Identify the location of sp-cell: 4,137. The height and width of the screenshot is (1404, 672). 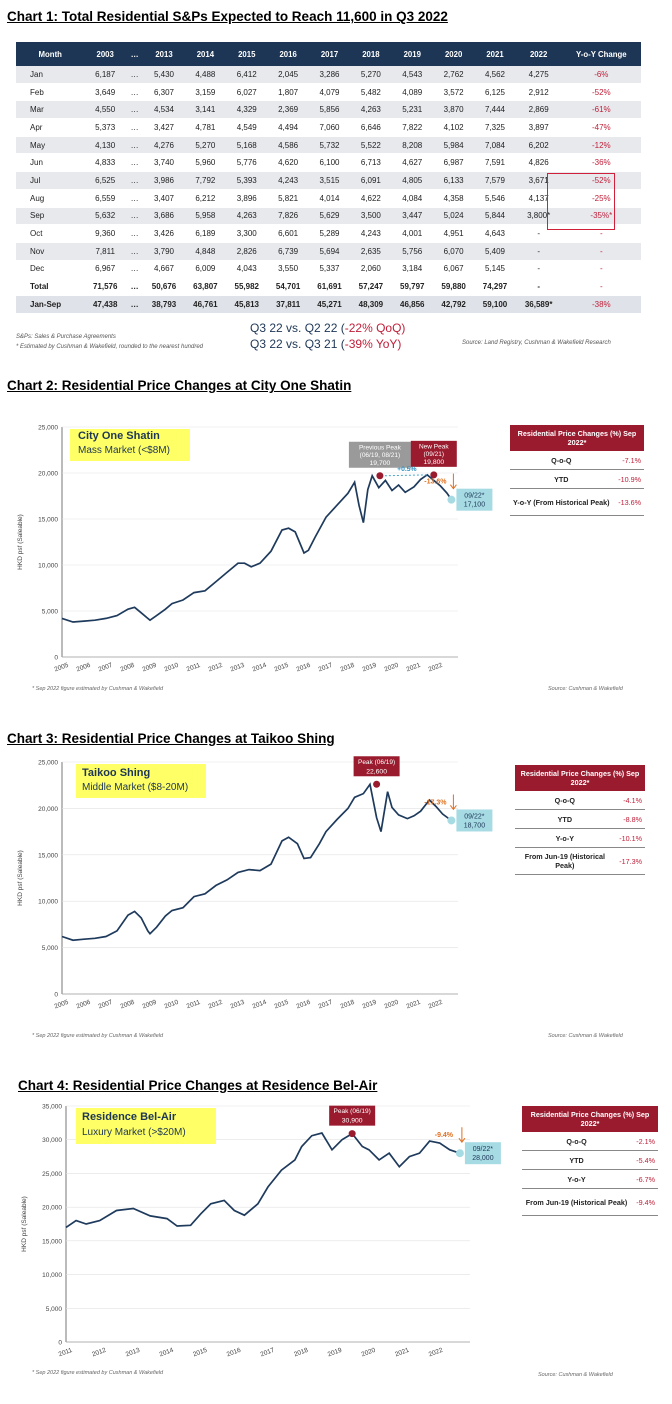
(538, 198).